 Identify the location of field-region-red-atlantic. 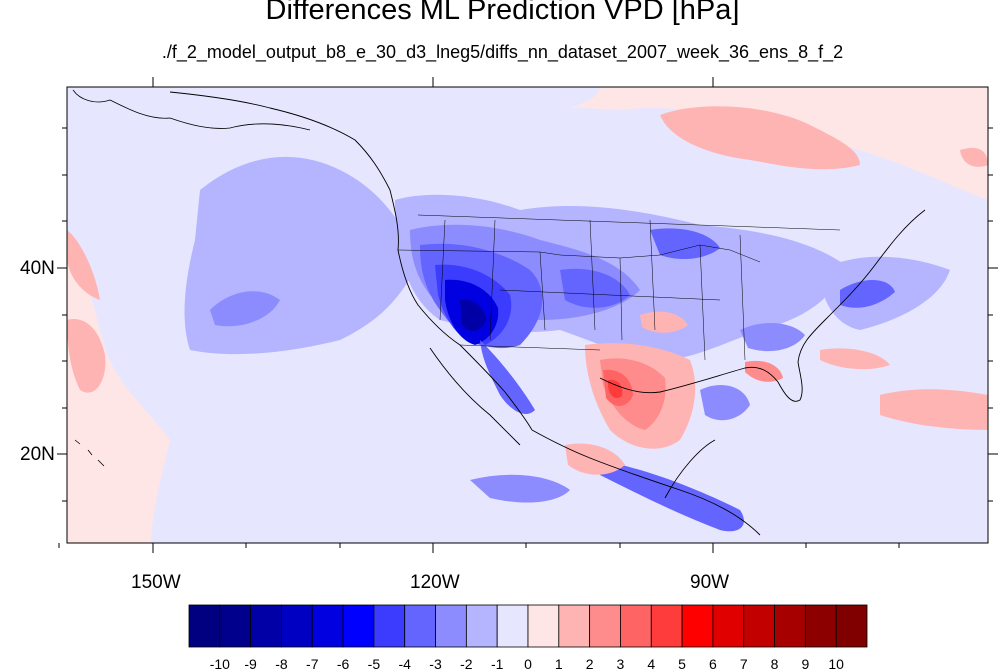
(934, 409).